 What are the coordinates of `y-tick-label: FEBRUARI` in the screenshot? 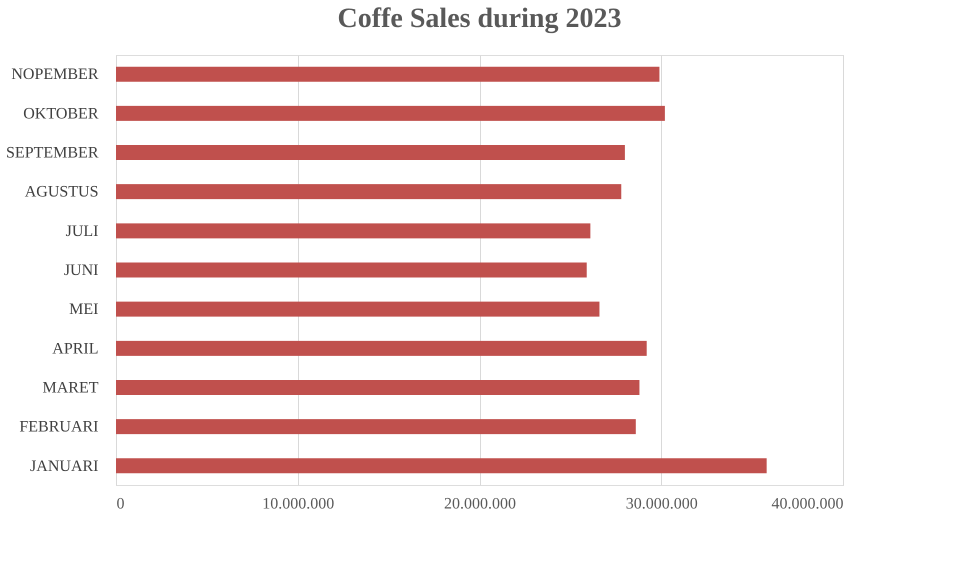 It's located at (58, 427).